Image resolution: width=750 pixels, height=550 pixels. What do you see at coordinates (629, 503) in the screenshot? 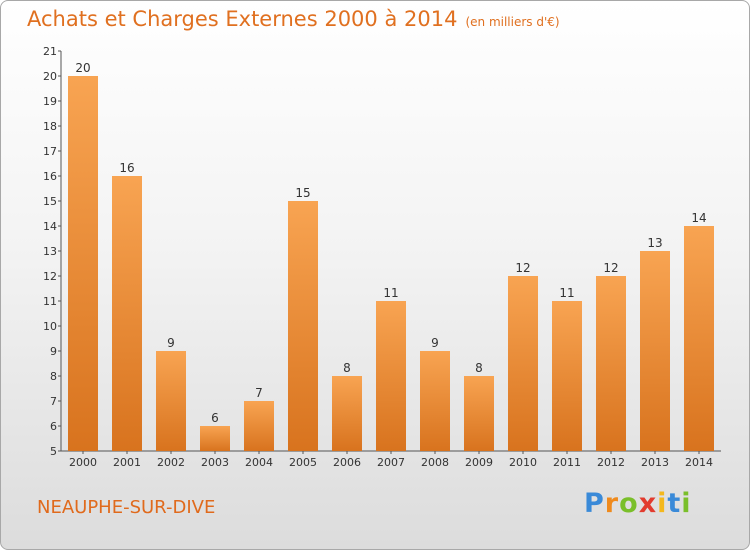
I see `logo-letter: o` at bounding box center [629, 503].